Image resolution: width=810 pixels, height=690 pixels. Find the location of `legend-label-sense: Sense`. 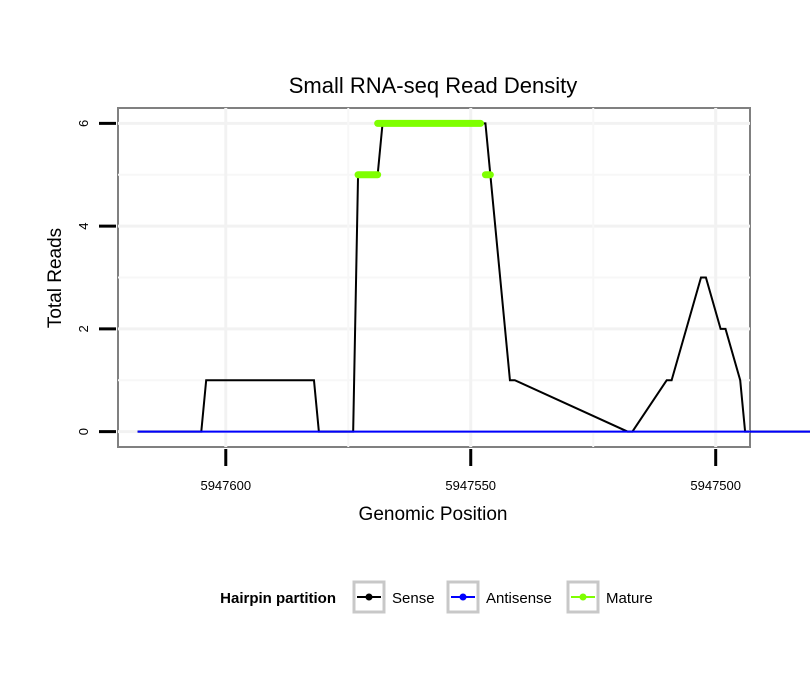

legend-label-sense: Sense is located at coordinates (413, 598).